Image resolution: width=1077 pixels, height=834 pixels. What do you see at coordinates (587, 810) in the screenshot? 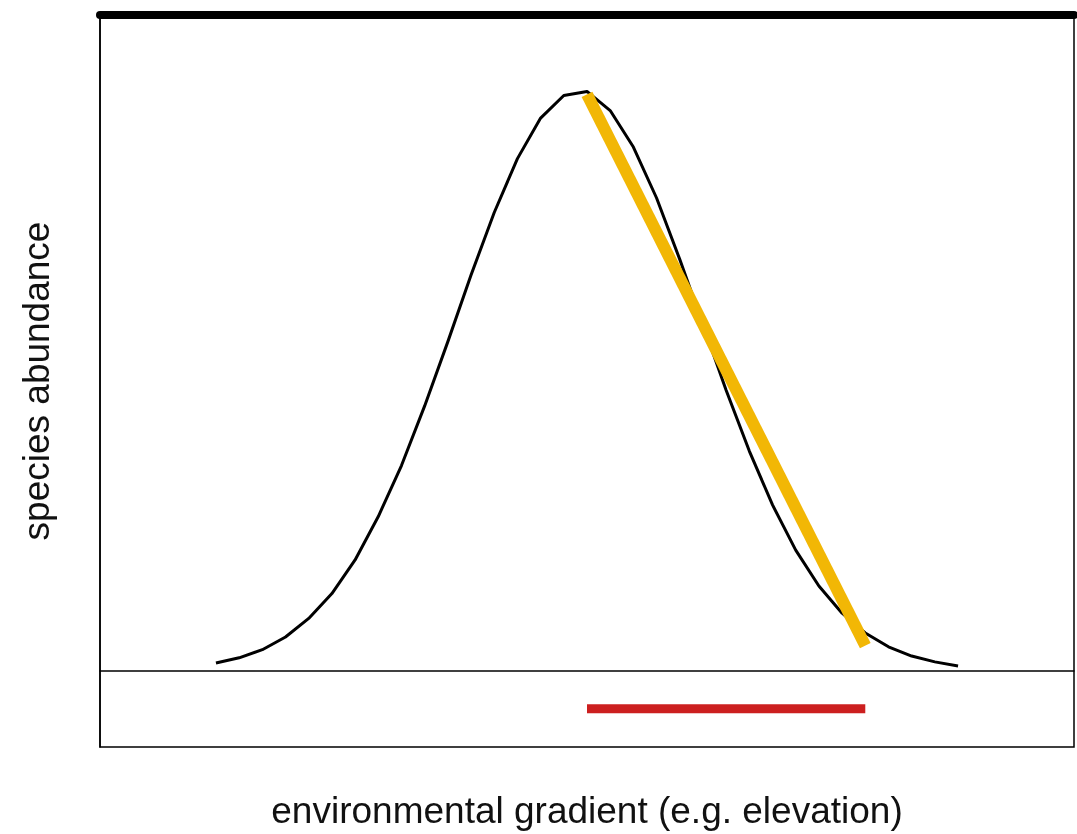
I see `x-axis-title: environmental gradient (e.g. elevation)` at bounding box center [587, 810].